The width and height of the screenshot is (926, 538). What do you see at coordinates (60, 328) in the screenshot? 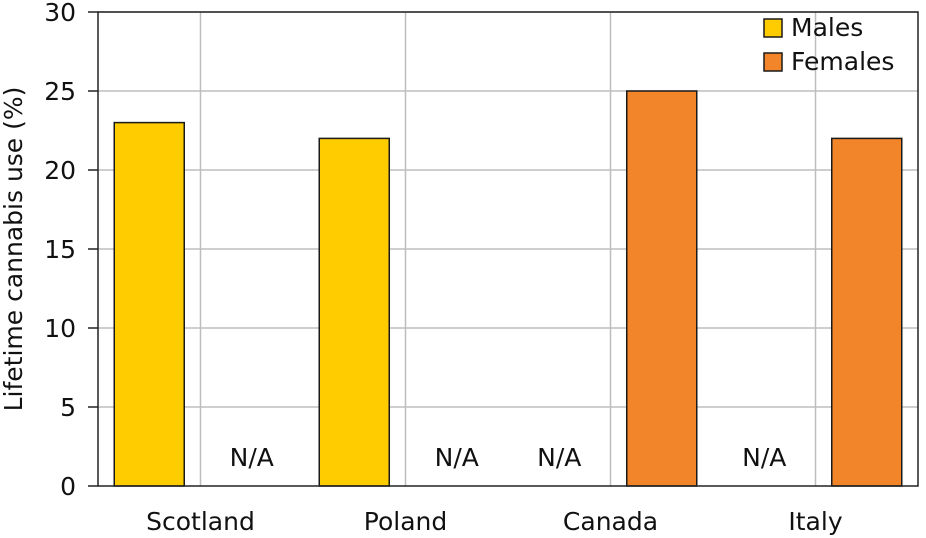
I see `y-tick-label: 10` at bounding box center [60, 328].